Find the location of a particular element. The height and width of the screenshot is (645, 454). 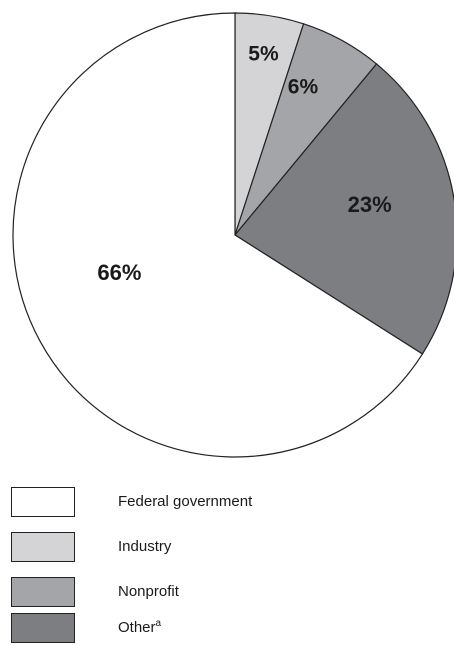

legend-item-other: Othera is located at coordinates (211, 629).